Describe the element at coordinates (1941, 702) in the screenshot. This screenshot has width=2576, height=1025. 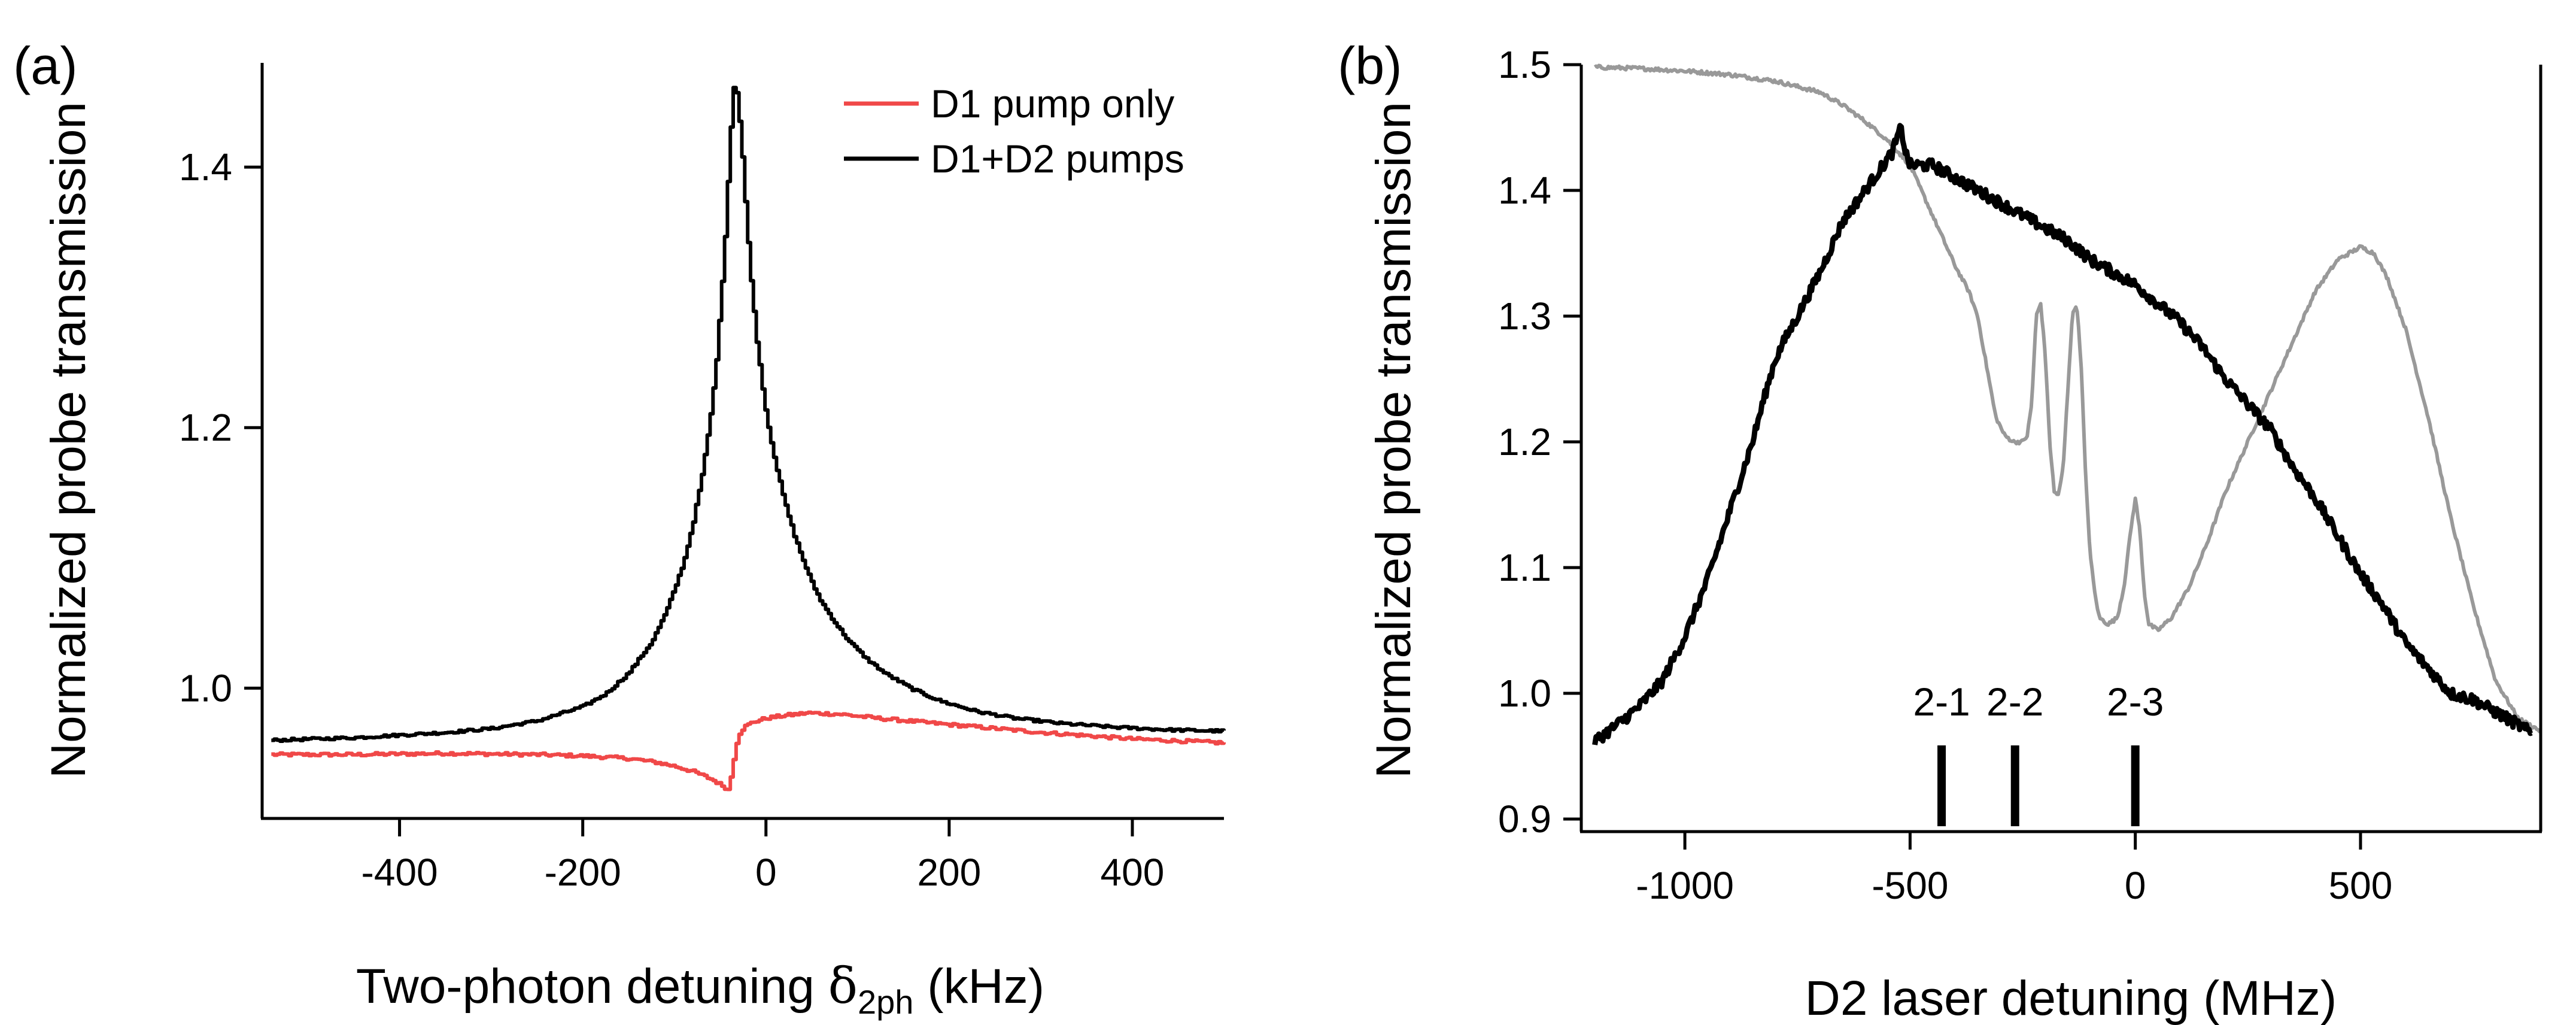
I see `transition-label-2-1: 2-1` at that location.